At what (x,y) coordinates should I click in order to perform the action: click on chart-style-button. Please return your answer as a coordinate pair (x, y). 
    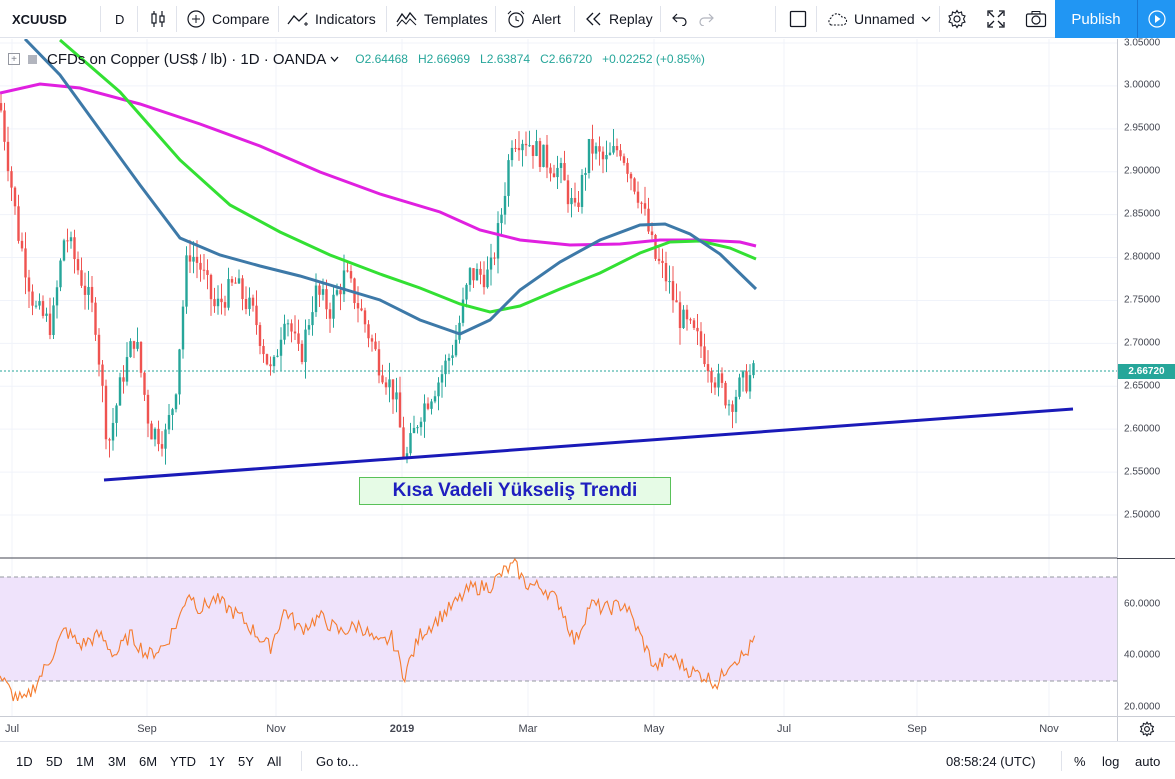
    Looking at the image, I should click on (158, 19).